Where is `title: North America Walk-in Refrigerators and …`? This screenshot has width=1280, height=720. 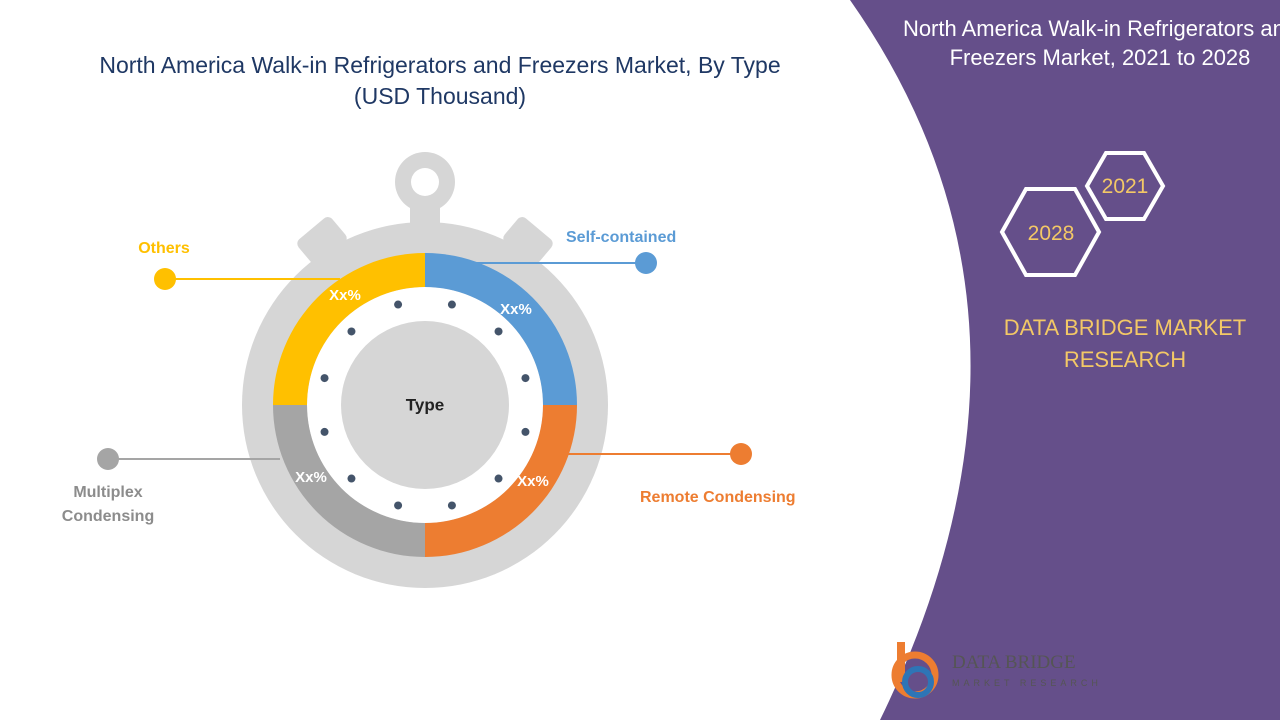
title: North America Walk-in Refrigerators and … is located at coordinates (440, 65).